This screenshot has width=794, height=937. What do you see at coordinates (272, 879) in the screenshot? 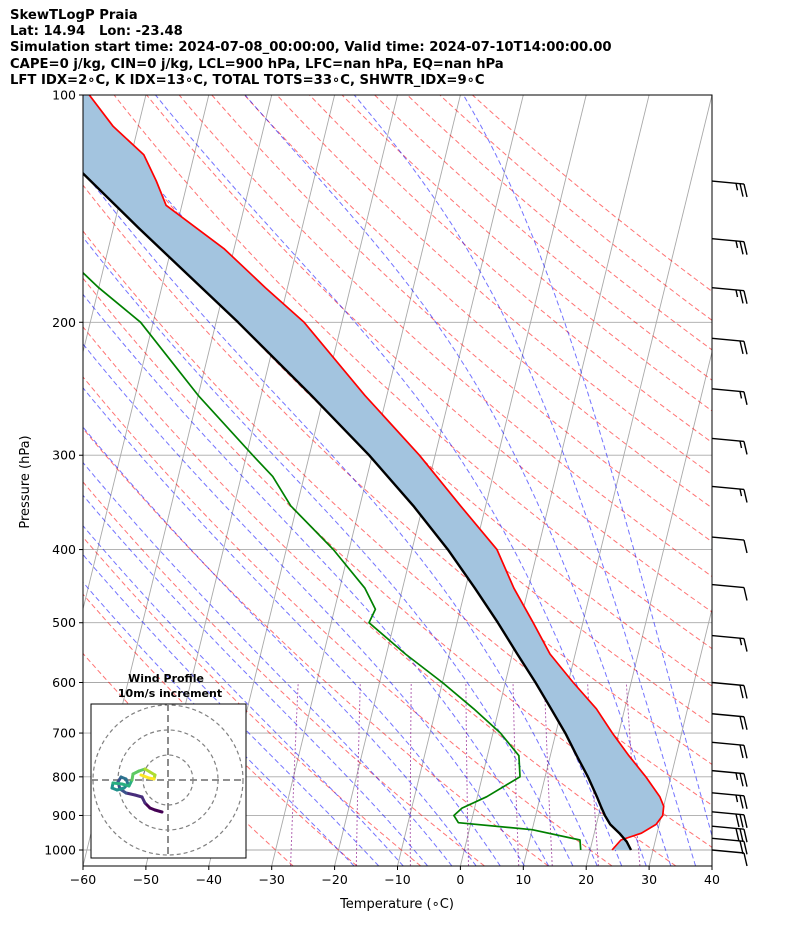
I see `x-tick-label: −30` at bounding box center [272, 879].